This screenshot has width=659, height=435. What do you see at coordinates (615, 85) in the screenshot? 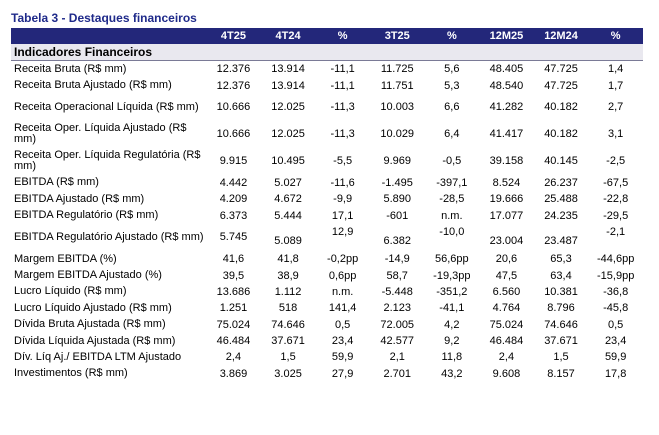
I see `value-cell: 1,7` at bounding box center [615, 85].